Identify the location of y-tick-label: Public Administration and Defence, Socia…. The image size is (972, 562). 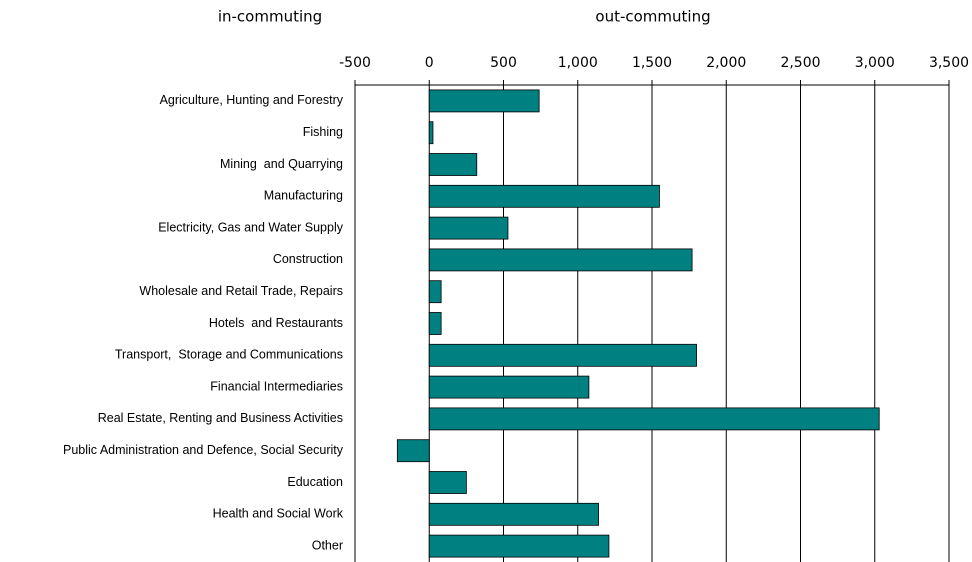
(203, 450).